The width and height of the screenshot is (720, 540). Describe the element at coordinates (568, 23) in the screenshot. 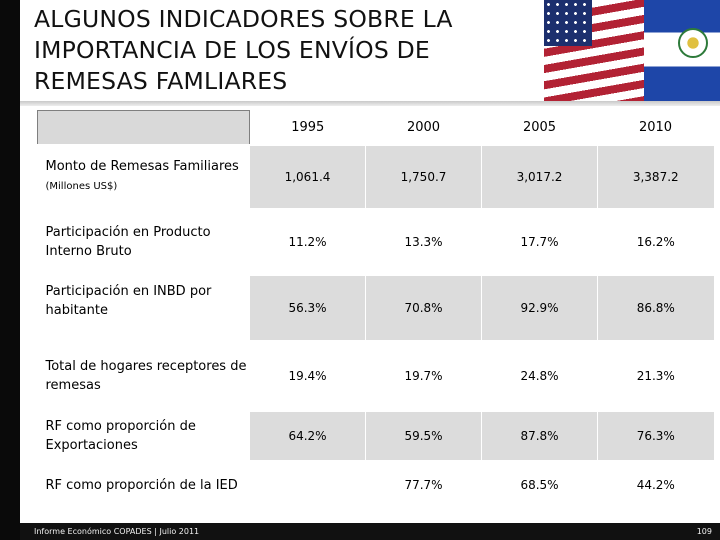

I see `us-flag-canton` at that location.